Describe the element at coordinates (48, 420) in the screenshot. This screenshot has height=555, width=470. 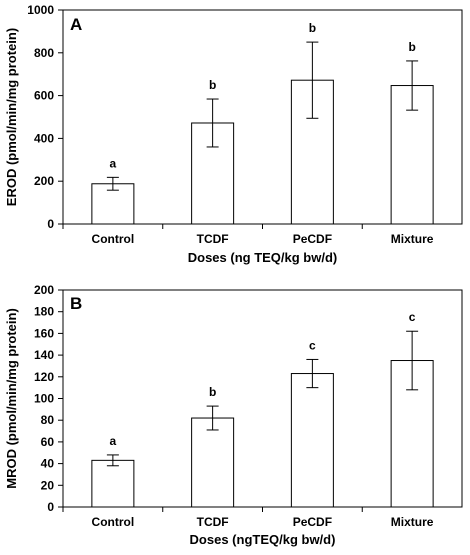
I see `panel-b-y-tick-label: 80` at that location.